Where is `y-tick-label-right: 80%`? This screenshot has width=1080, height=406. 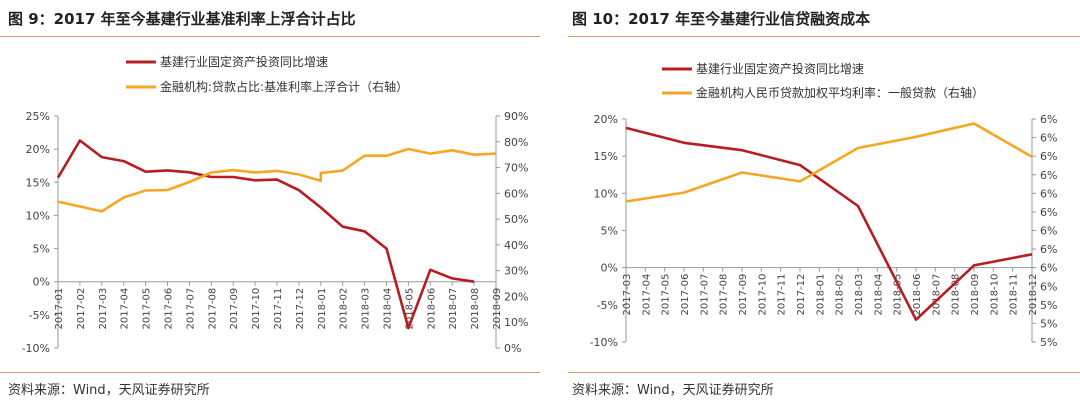
y-tick-label-right: 80% is located at coordinates (516, 142).